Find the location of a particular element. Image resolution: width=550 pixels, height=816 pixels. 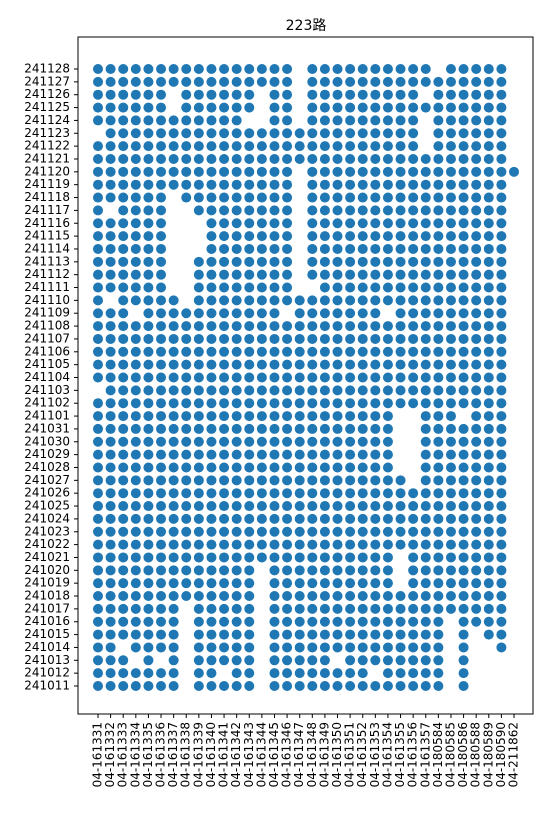

y-tick-label: 241016 is located at coordinates (47, 621).